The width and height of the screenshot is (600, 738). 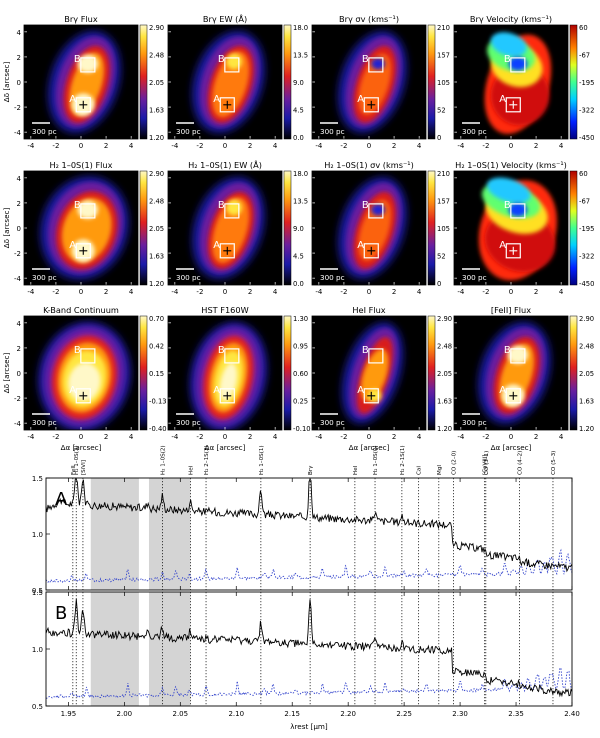 I want to click on line-label: H₂ 1–0S(0), so click(x=376, y=460).